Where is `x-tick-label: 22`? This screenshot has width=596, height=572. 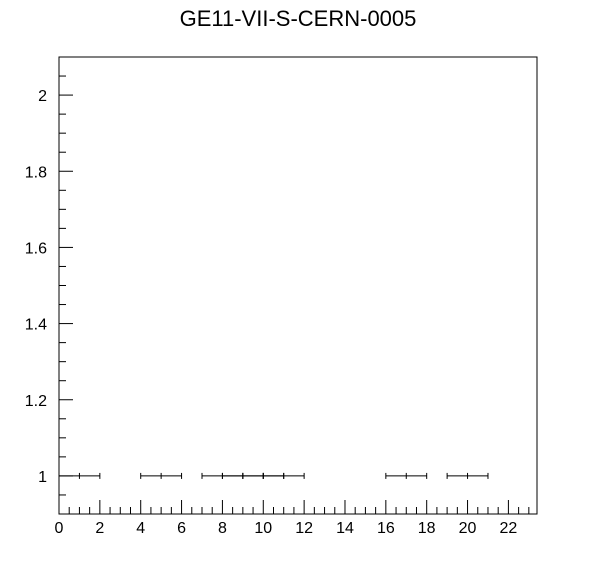
x-tick-label: 22 is located at coordinates (509, 528).